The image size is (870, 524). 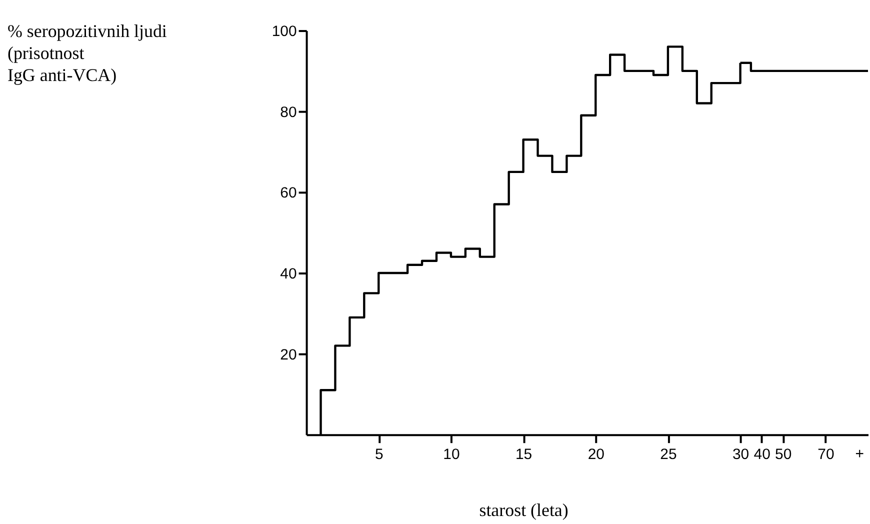 I want to click on x-tick-label: 40, so click(x=762, y=455).